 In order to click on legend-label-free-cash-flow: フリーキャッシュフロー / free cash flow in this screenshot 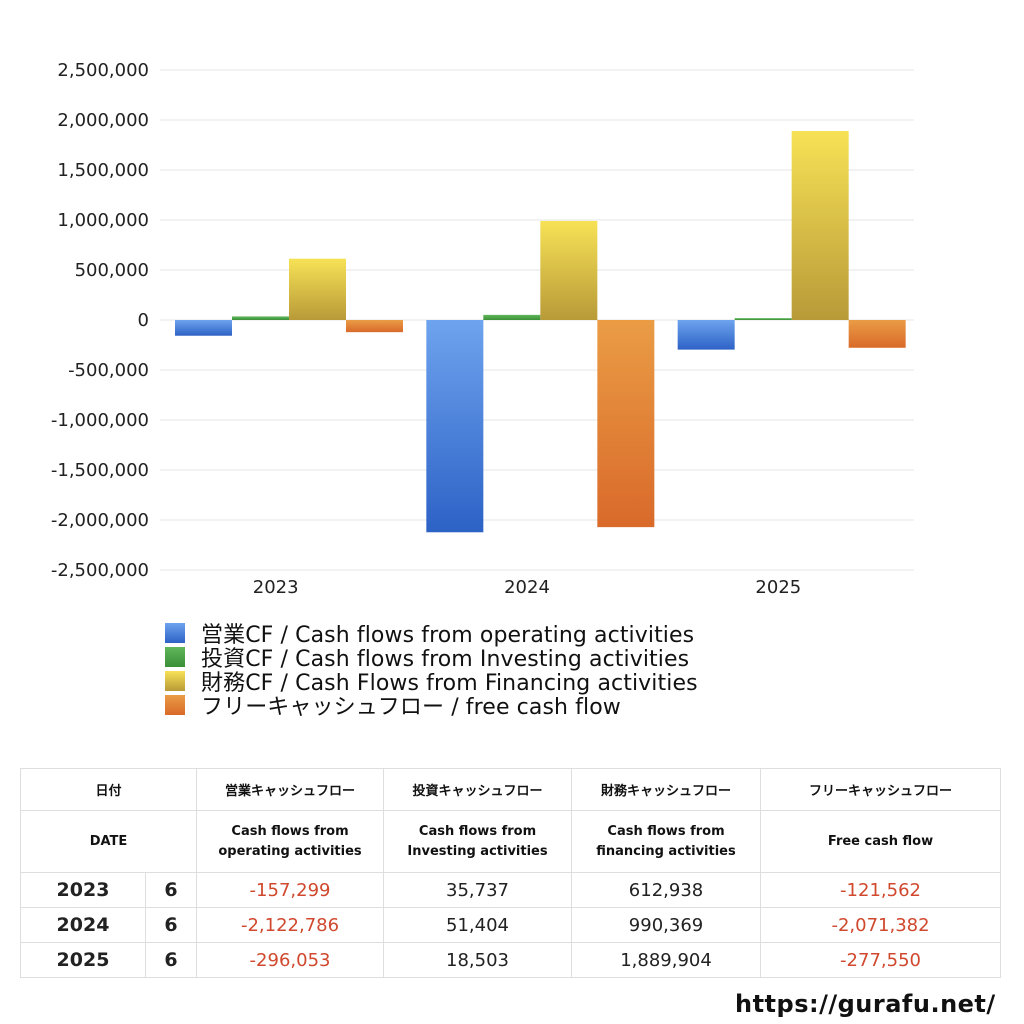, I will do `click(411, 707)`.